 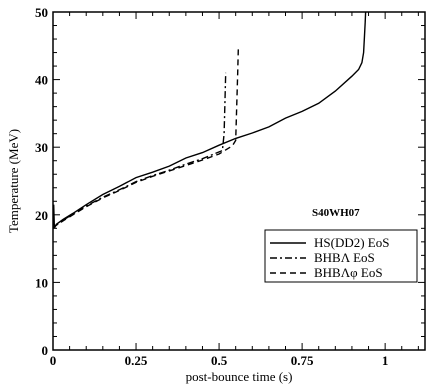 What do you see at coordinates (13, 181) in the screenshot?
I see `y-axis-label: Temperature (MeV)` at bounding box center [13, 181].